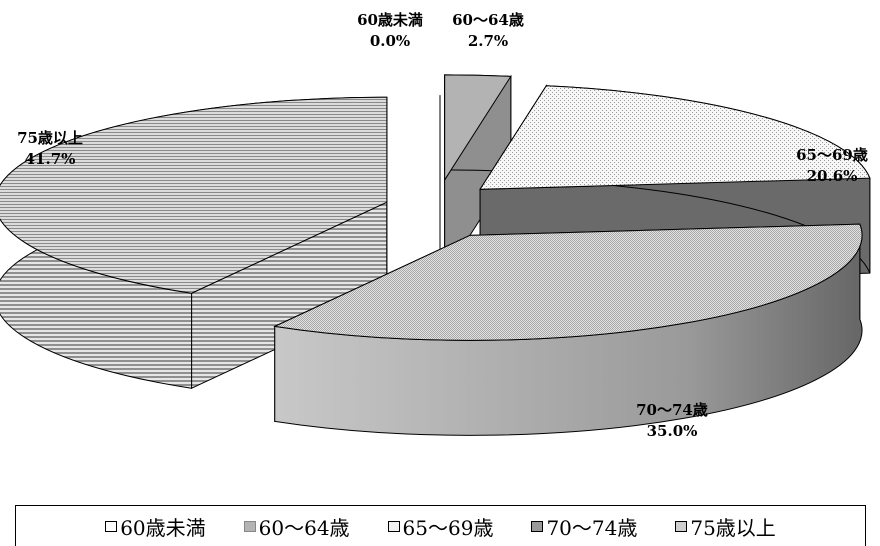 The width and height of the screenshot is (880, 546). Describe the element at coordinates (390, 30) in the screenshot. I see `data-label-60未満: 60歳未満 0.0%` at that location.